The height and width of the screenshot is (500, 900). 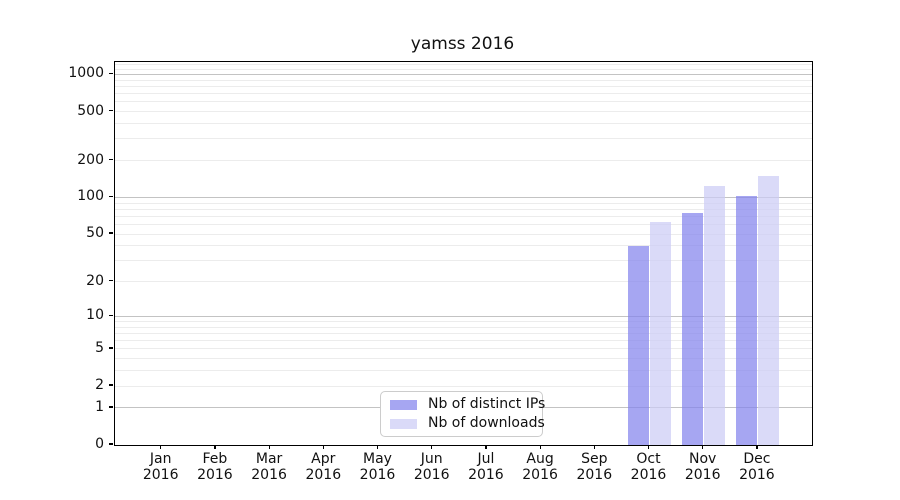 What do you see at coordinates (95, 233) in the screenshot?
I see `y-axis-label: 50` at bounding box center [95, 233].